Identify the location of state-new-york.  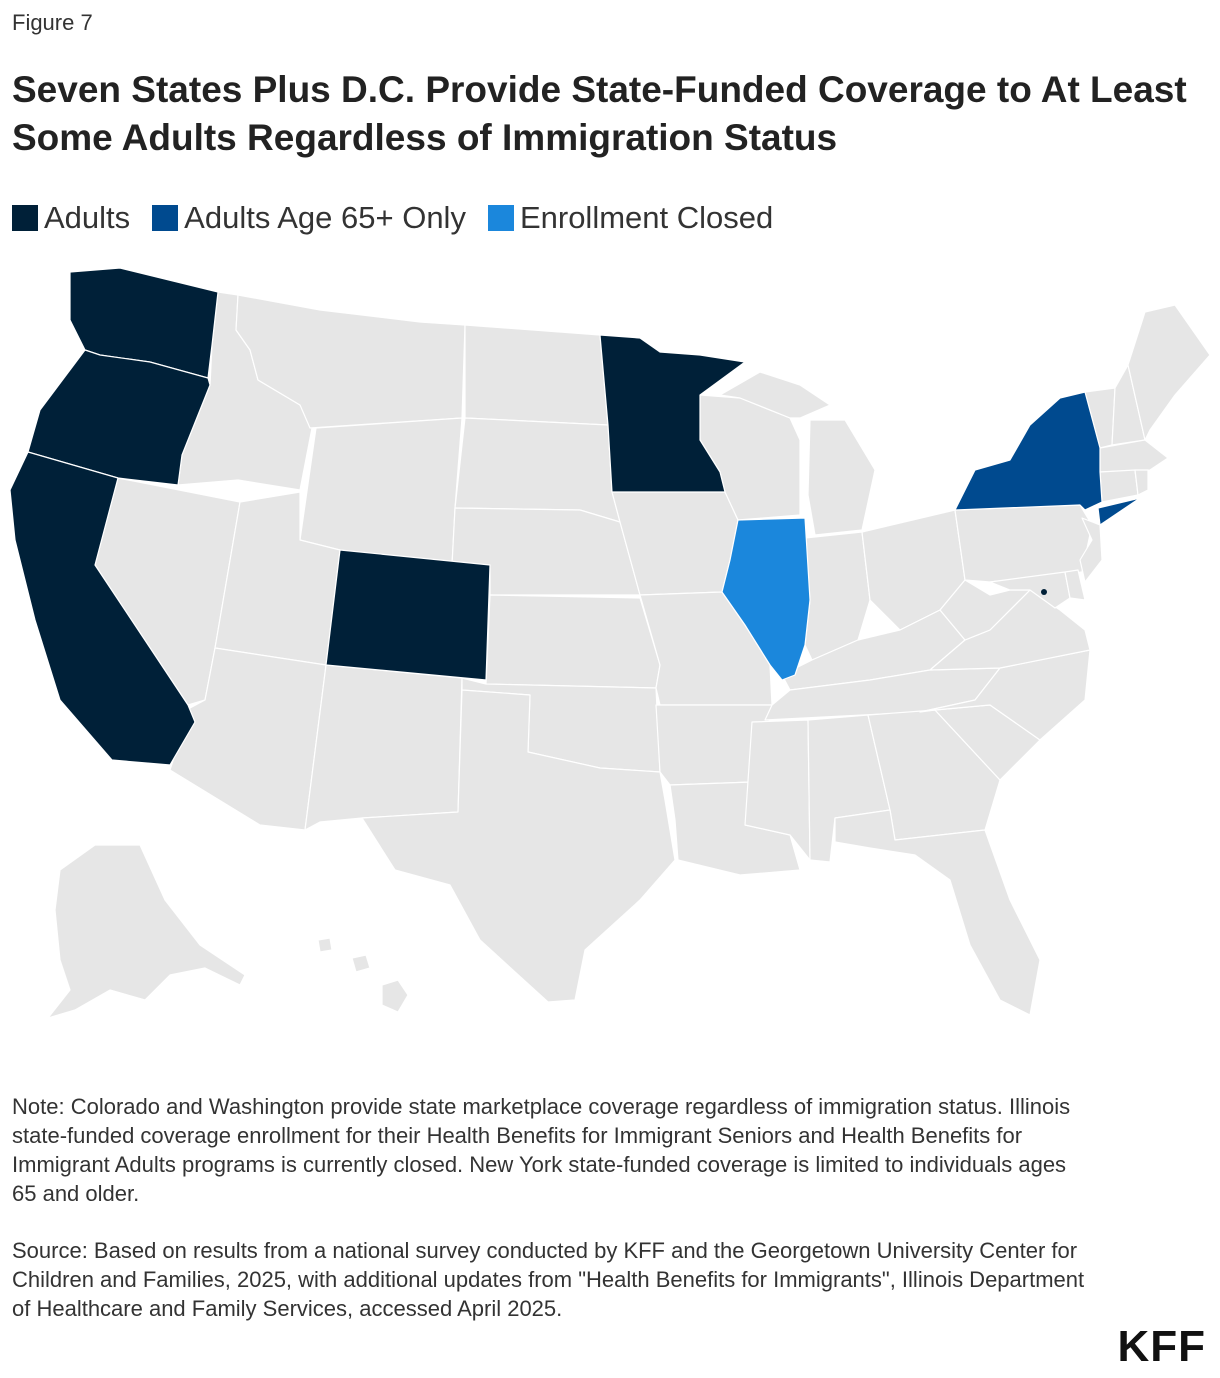
(1028, 451).